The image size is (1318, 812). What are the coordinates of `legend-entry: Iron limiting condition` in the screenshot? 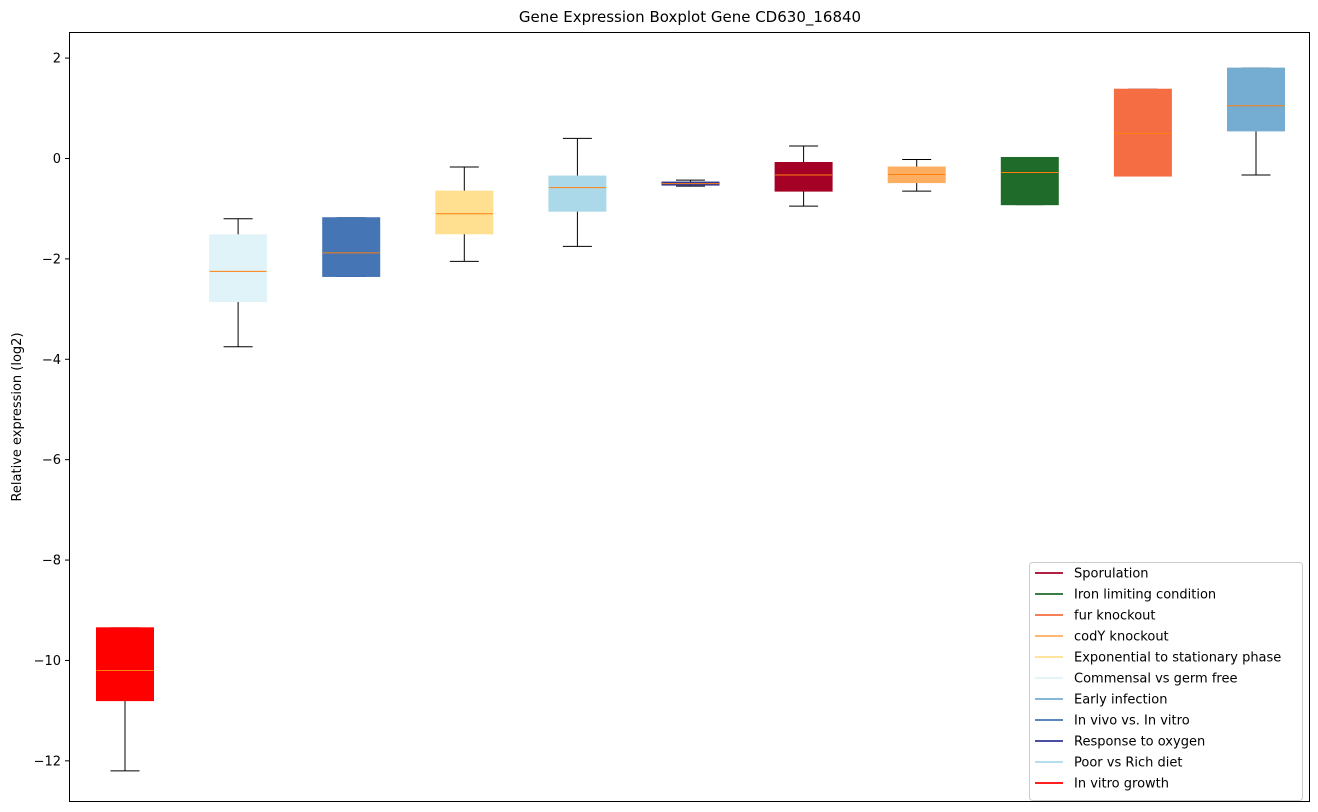 It's located at (1125, 595).